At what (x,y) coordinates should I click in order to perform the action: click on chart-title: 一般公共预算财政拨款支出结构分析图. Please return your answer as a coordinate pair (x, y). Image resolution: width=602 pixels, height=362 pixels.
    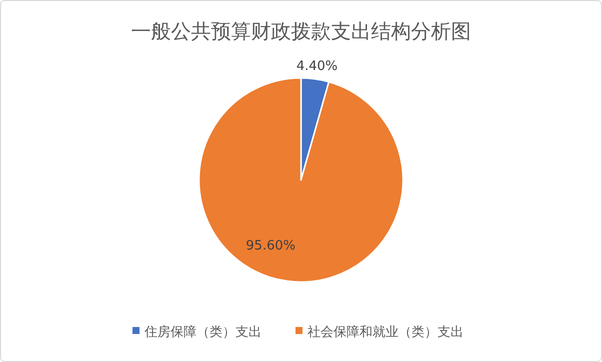
    Looking at the image, I should click on (301, 31).